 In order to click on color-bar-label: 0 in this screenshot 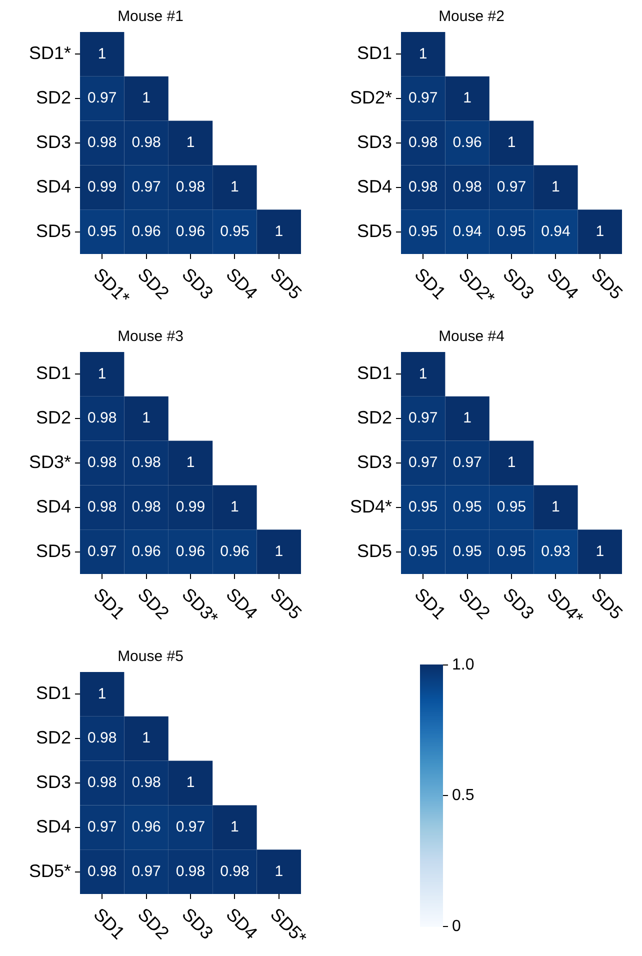, I will do `click(456, 926)`.